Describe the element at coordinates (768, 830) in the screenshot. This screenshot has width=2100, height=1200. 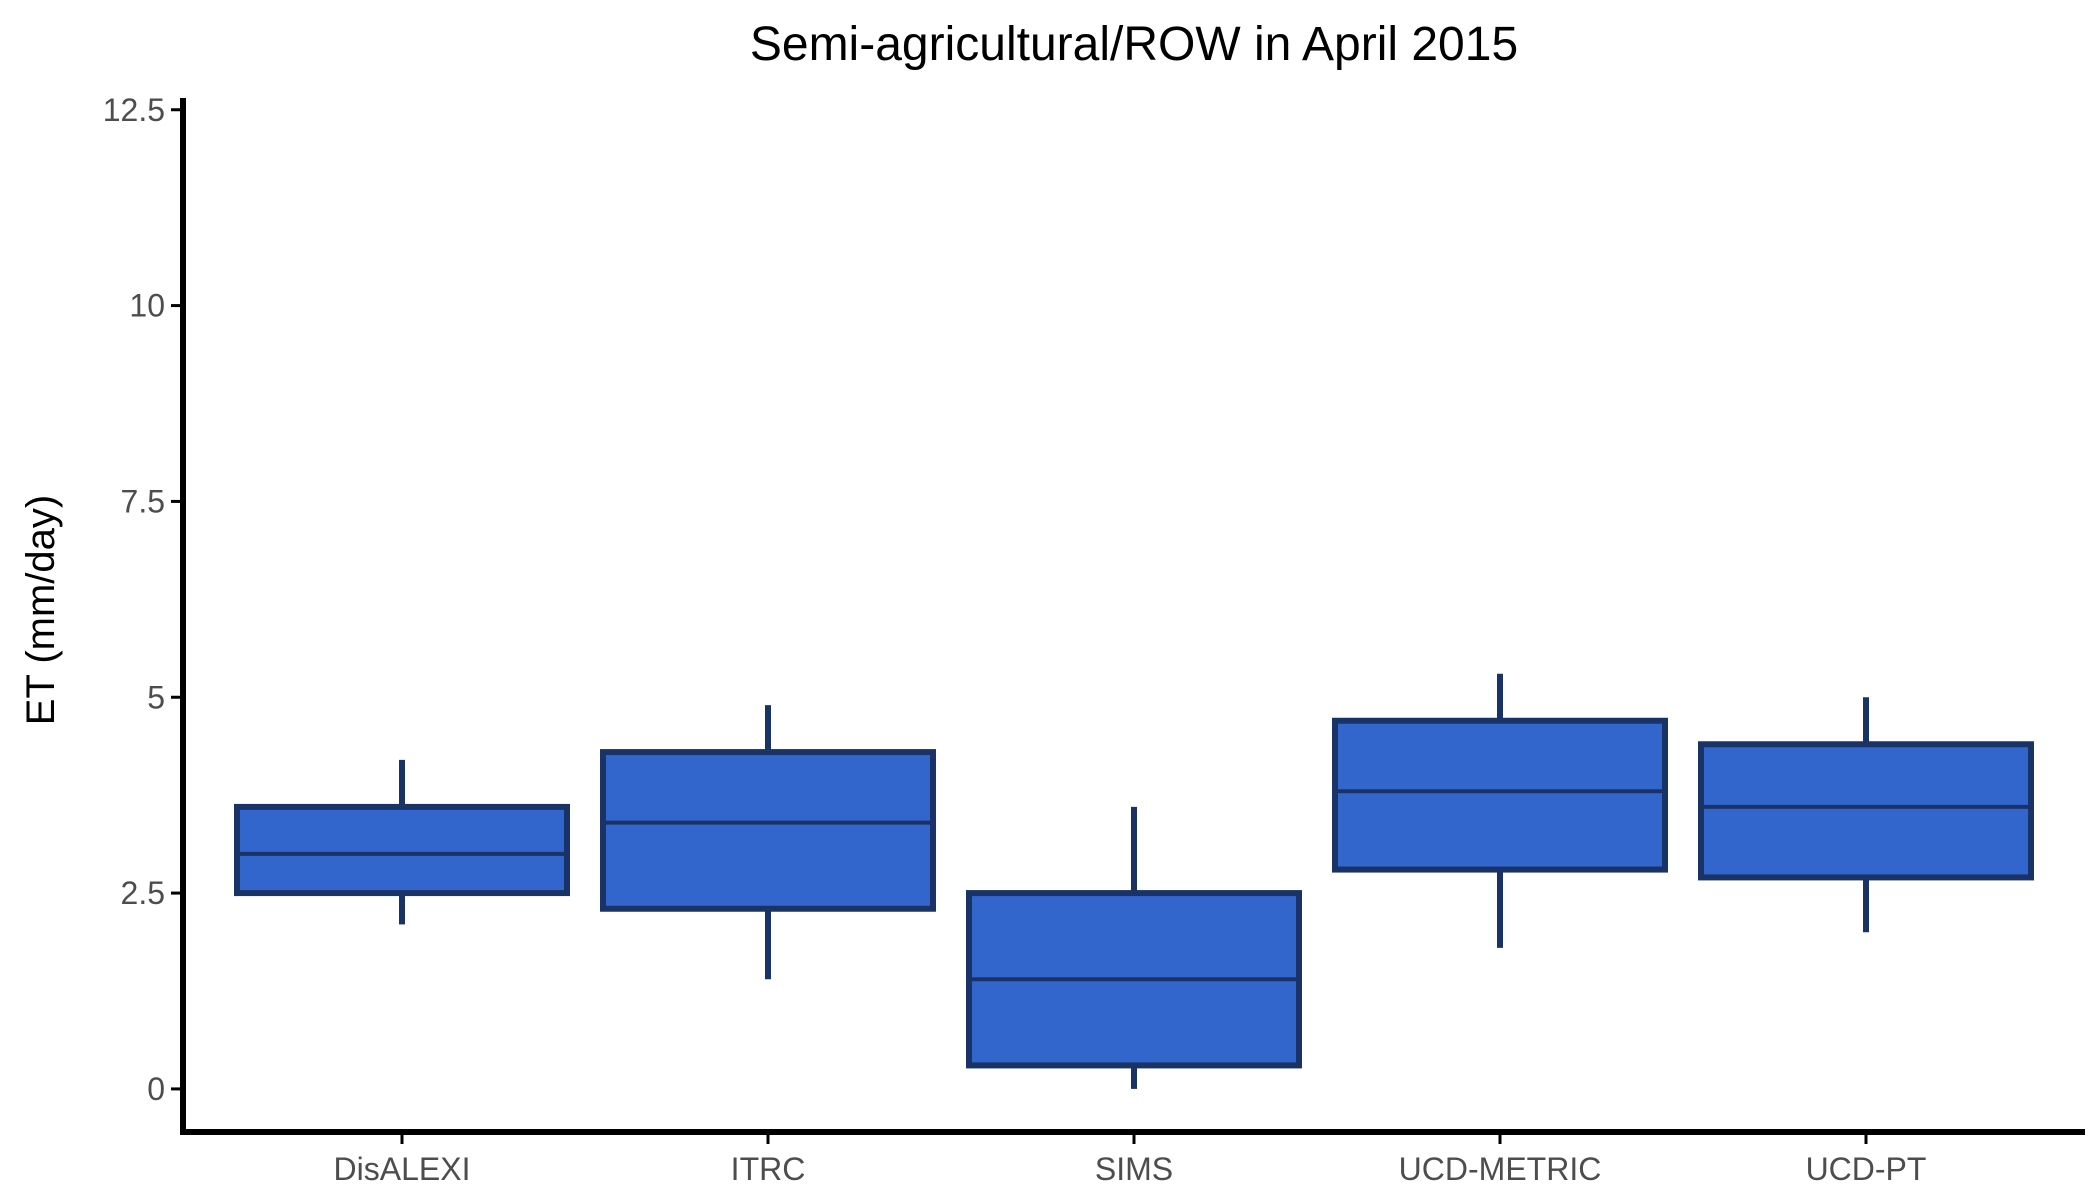
I see `box-itrc` at that location.